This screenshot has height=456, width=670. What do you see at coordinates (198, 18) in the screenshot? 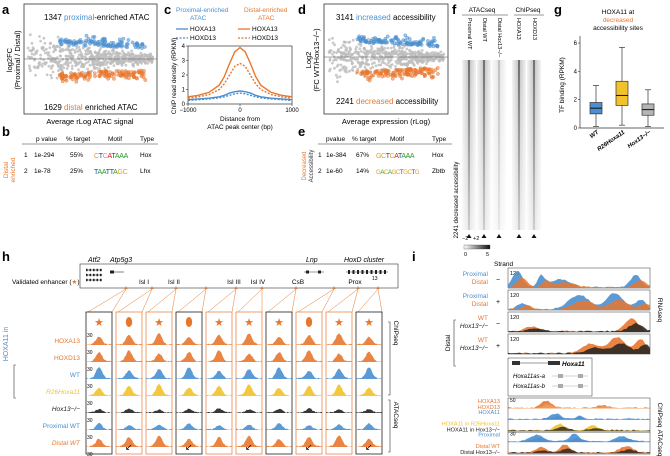
I see `legend-proximal-2: ATAC` at bounding box center [198, 18].